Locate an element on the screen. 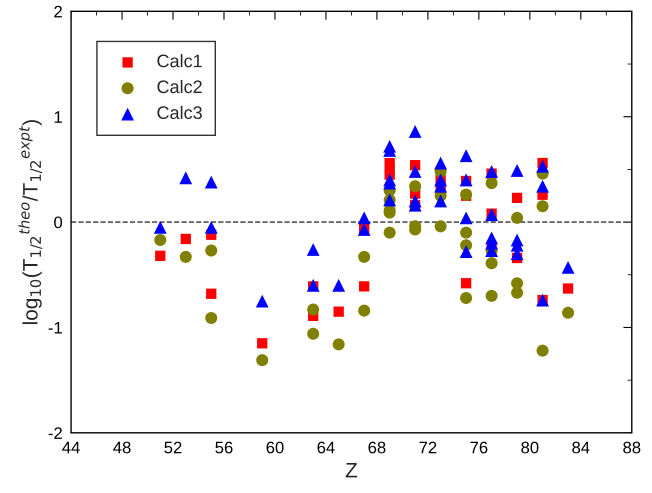  x-tick-label: 44 is located at coordinates (71, 448).